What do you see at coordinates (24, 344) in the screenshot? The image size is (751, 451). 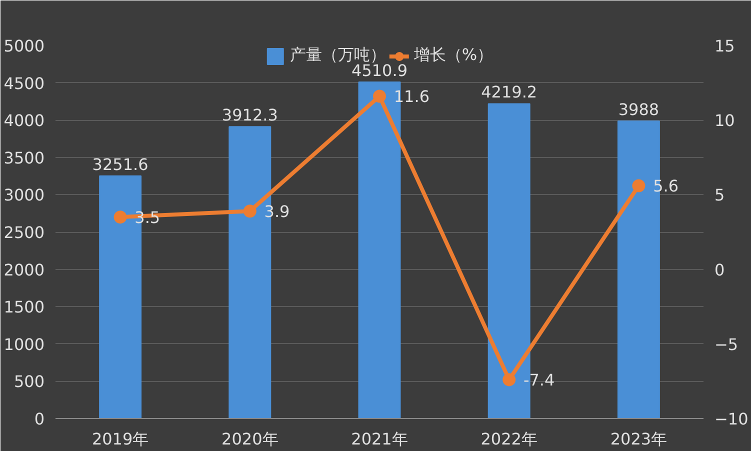 I see `y-tick-label: 1000` at bounding box center [24, 344].